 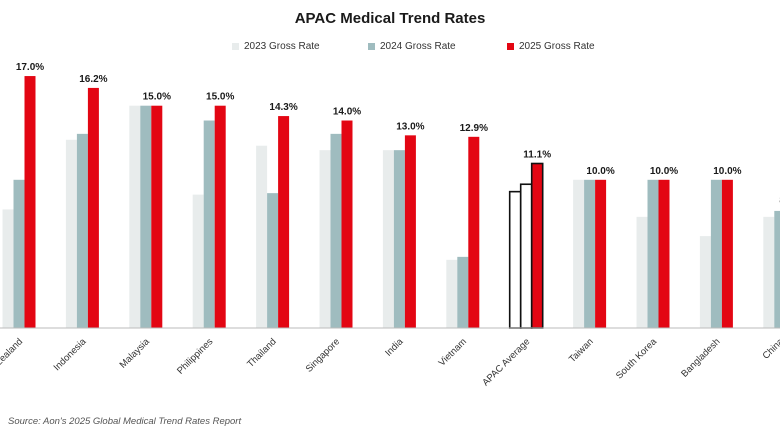 I want to click on bar-indonesia-2025, so click(x=93, y=207).